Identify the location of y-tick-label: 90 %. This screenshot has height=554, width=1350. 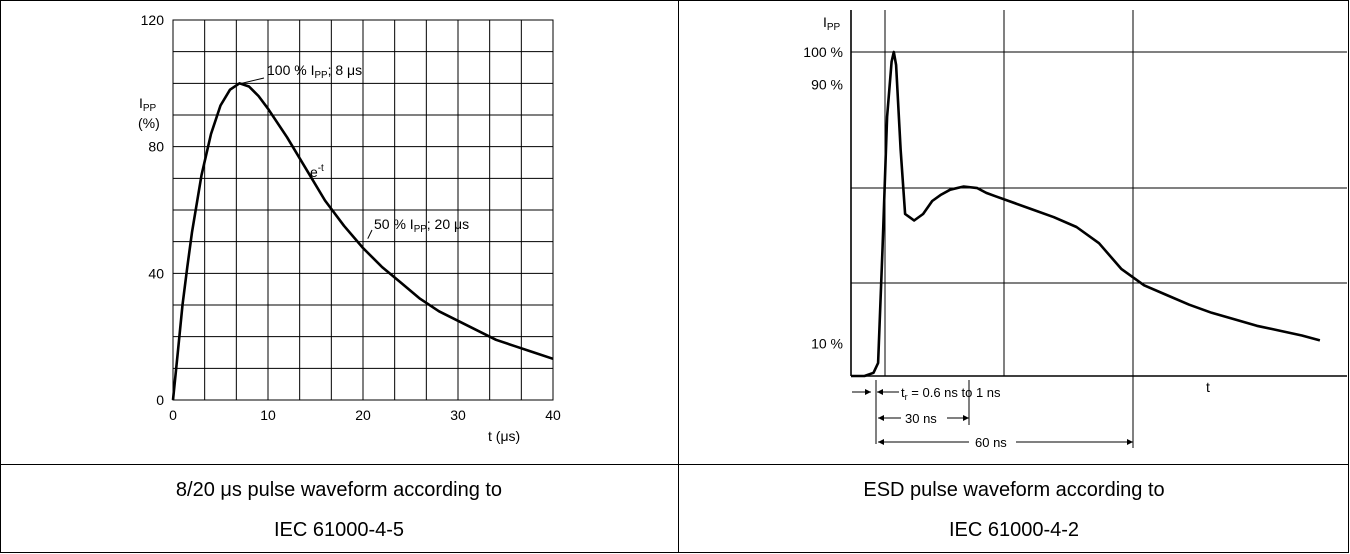
(827, 84).